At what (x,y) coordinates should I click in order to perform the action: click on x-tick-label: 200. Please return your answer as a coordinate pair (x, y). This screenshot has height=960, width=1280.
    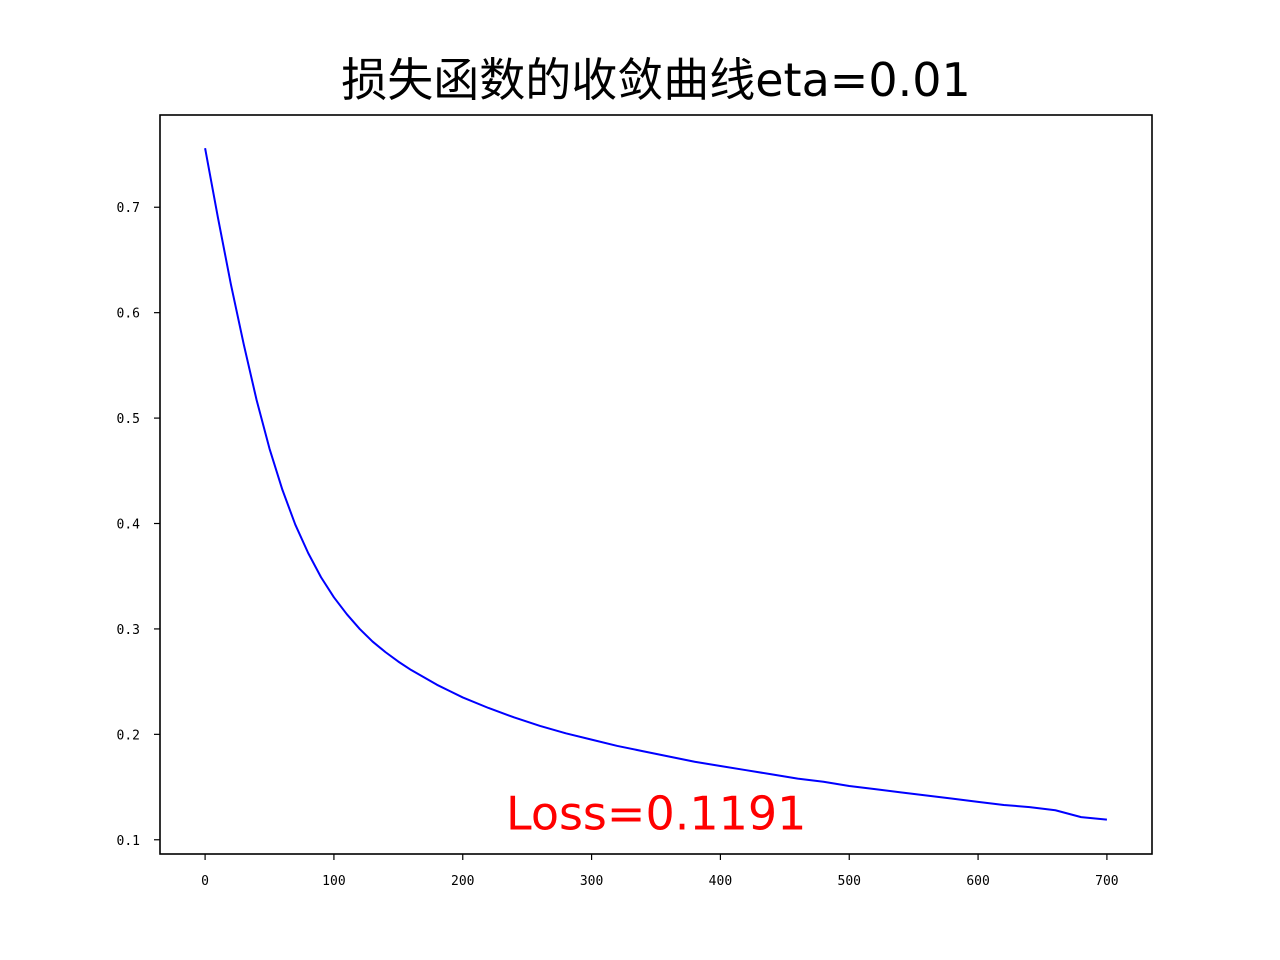
    Looking at the image, I should click on (462, 881).